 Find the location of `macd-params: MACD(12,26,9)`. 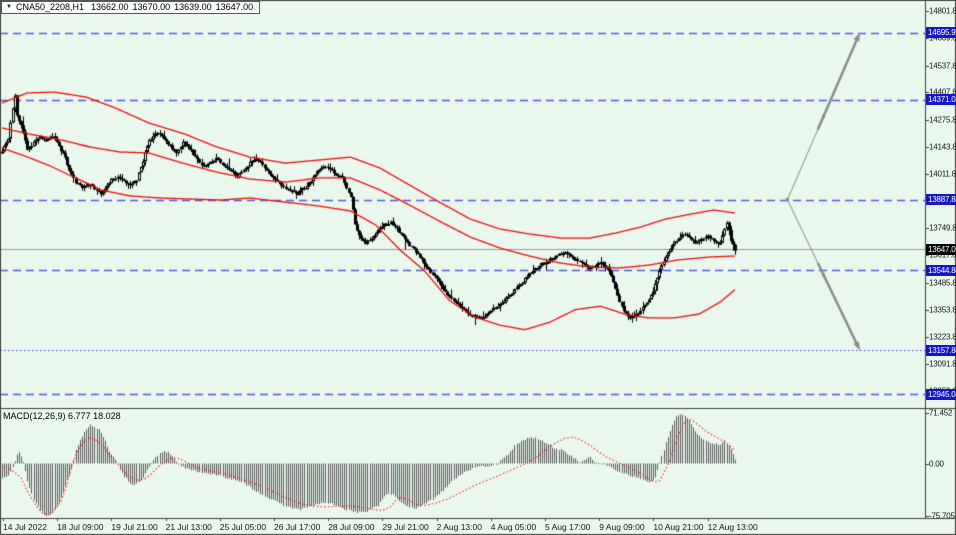

macd-params: MACD(12,26,9) is located at coordinates (34, 416).